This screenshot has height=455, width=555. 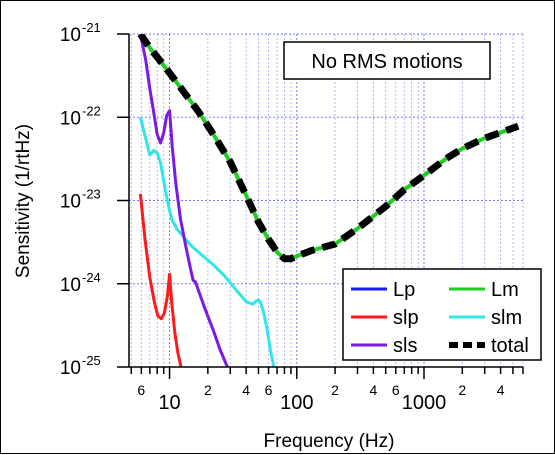 What do you see at coordinates (505, 290) in the screenshot?
I see `legend-label-Lm: Lm` at bounding box center [505, 290].